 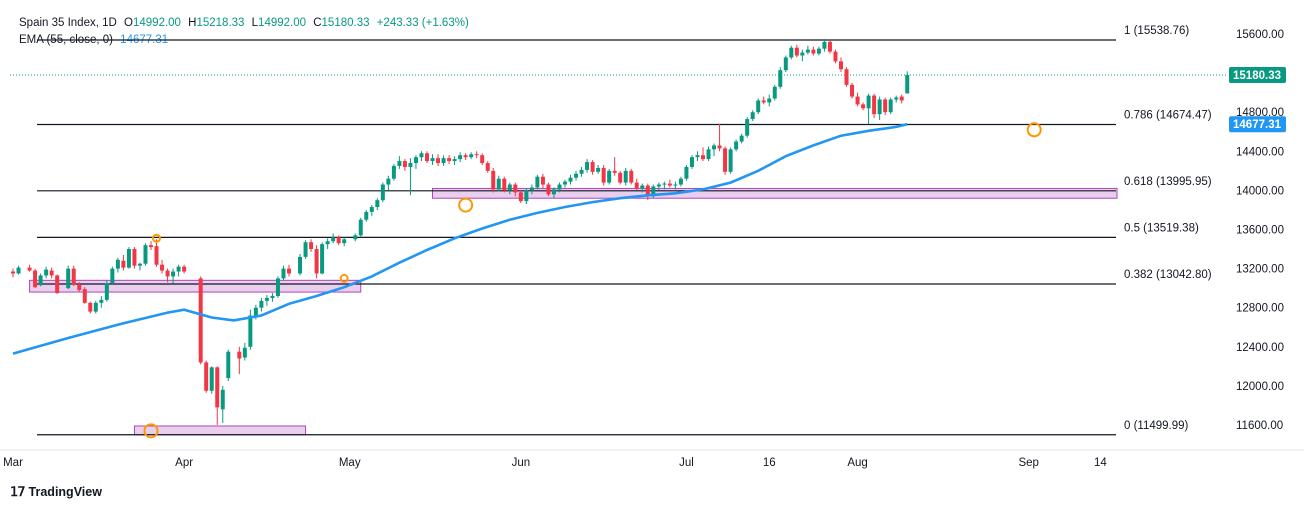 I want to click on low-value: 14992.00, so click(x=282, y=23).